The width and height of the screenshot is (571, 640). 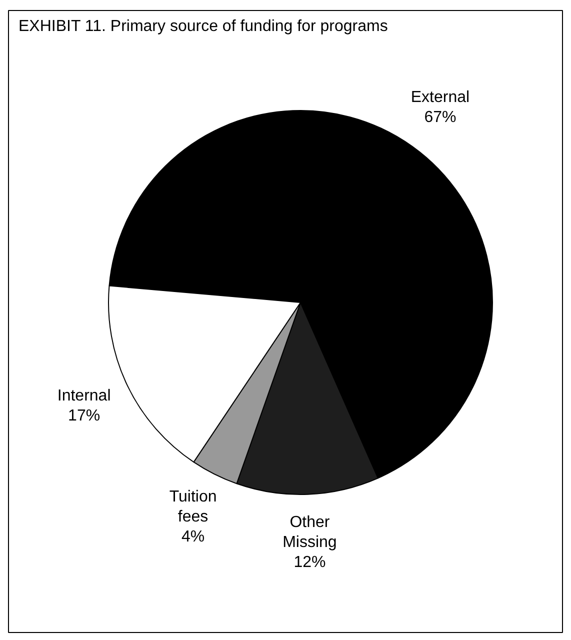 What do you see at coordinates (309, 532) in the screenshot?
I see `slice-label: Other Missing` at bounding box center [309, 532].